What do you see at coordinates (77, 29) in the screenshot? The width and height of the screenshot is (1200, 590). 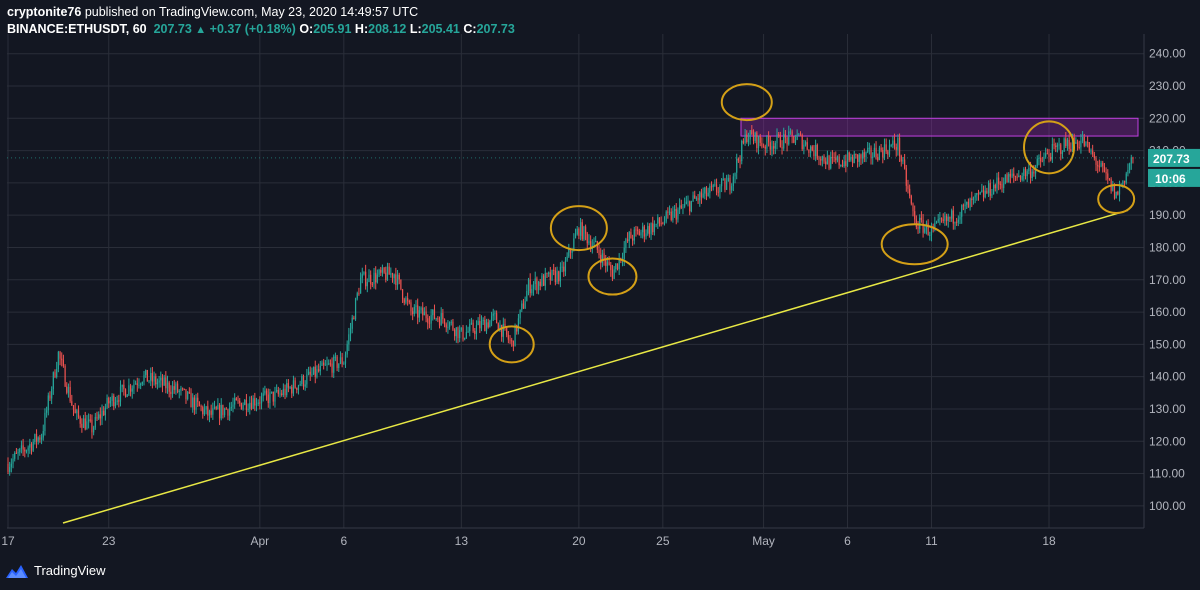 I see `symbol-label: BINANCE:ETHUSDT, 60` at bounding box center [77, 29].